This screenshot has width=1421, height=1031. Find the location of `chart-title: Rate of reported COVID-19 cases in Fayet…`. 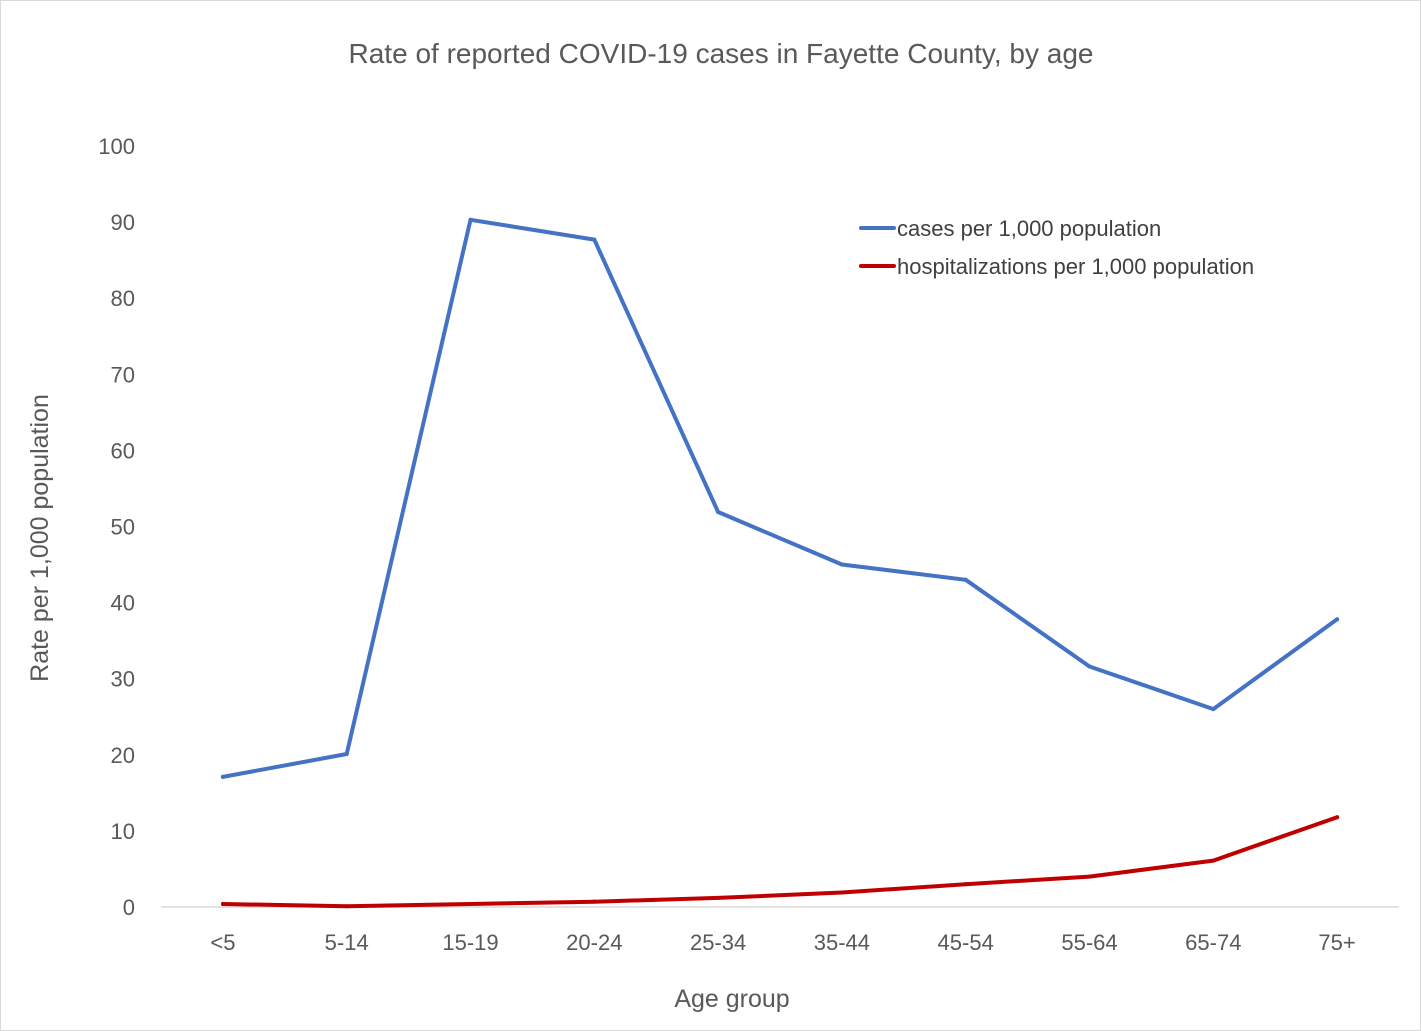

chart-title: Rate of reported COVID-19 cases in Fayet… is located at coordinates (721, 53).